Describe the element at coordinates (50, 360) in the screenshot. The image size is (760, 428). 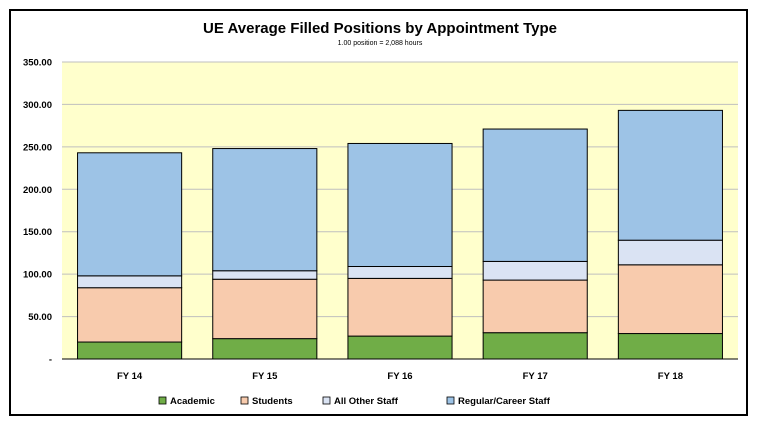
I see `y-tick-label: -` at that location.